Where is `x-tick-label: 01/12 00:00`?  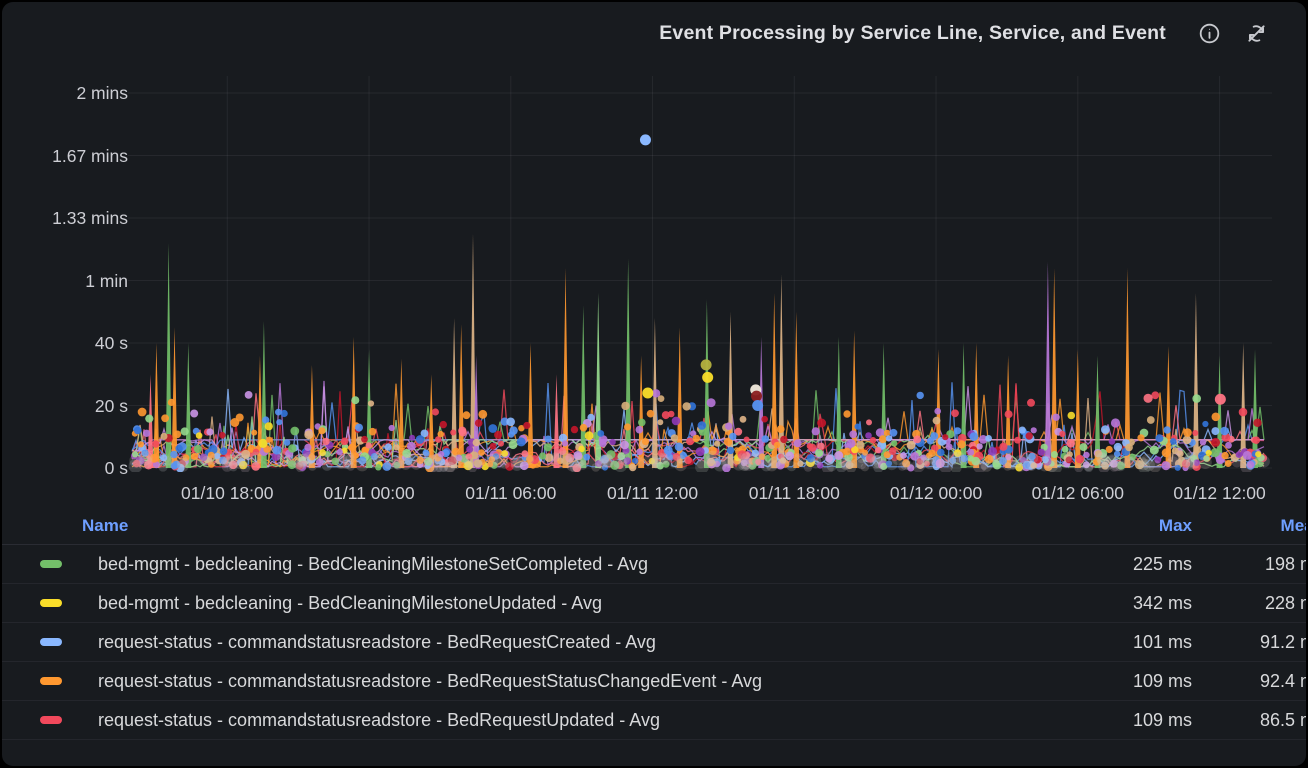
x-tick-label: 01/12 00:00 is located at coordinates (936, 493).